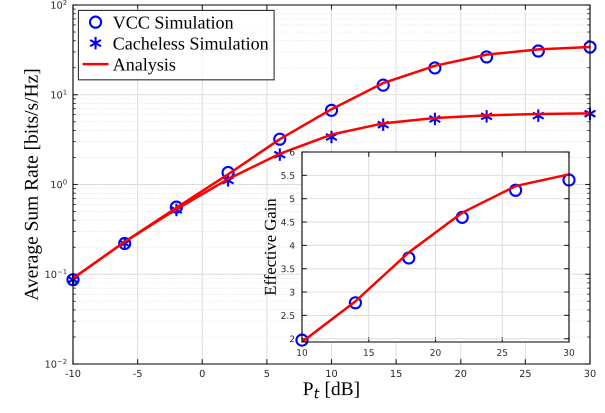 The height and width of the screenshot is (413, 605). I want to click on y-tick-label: 4, so click(292, 245).